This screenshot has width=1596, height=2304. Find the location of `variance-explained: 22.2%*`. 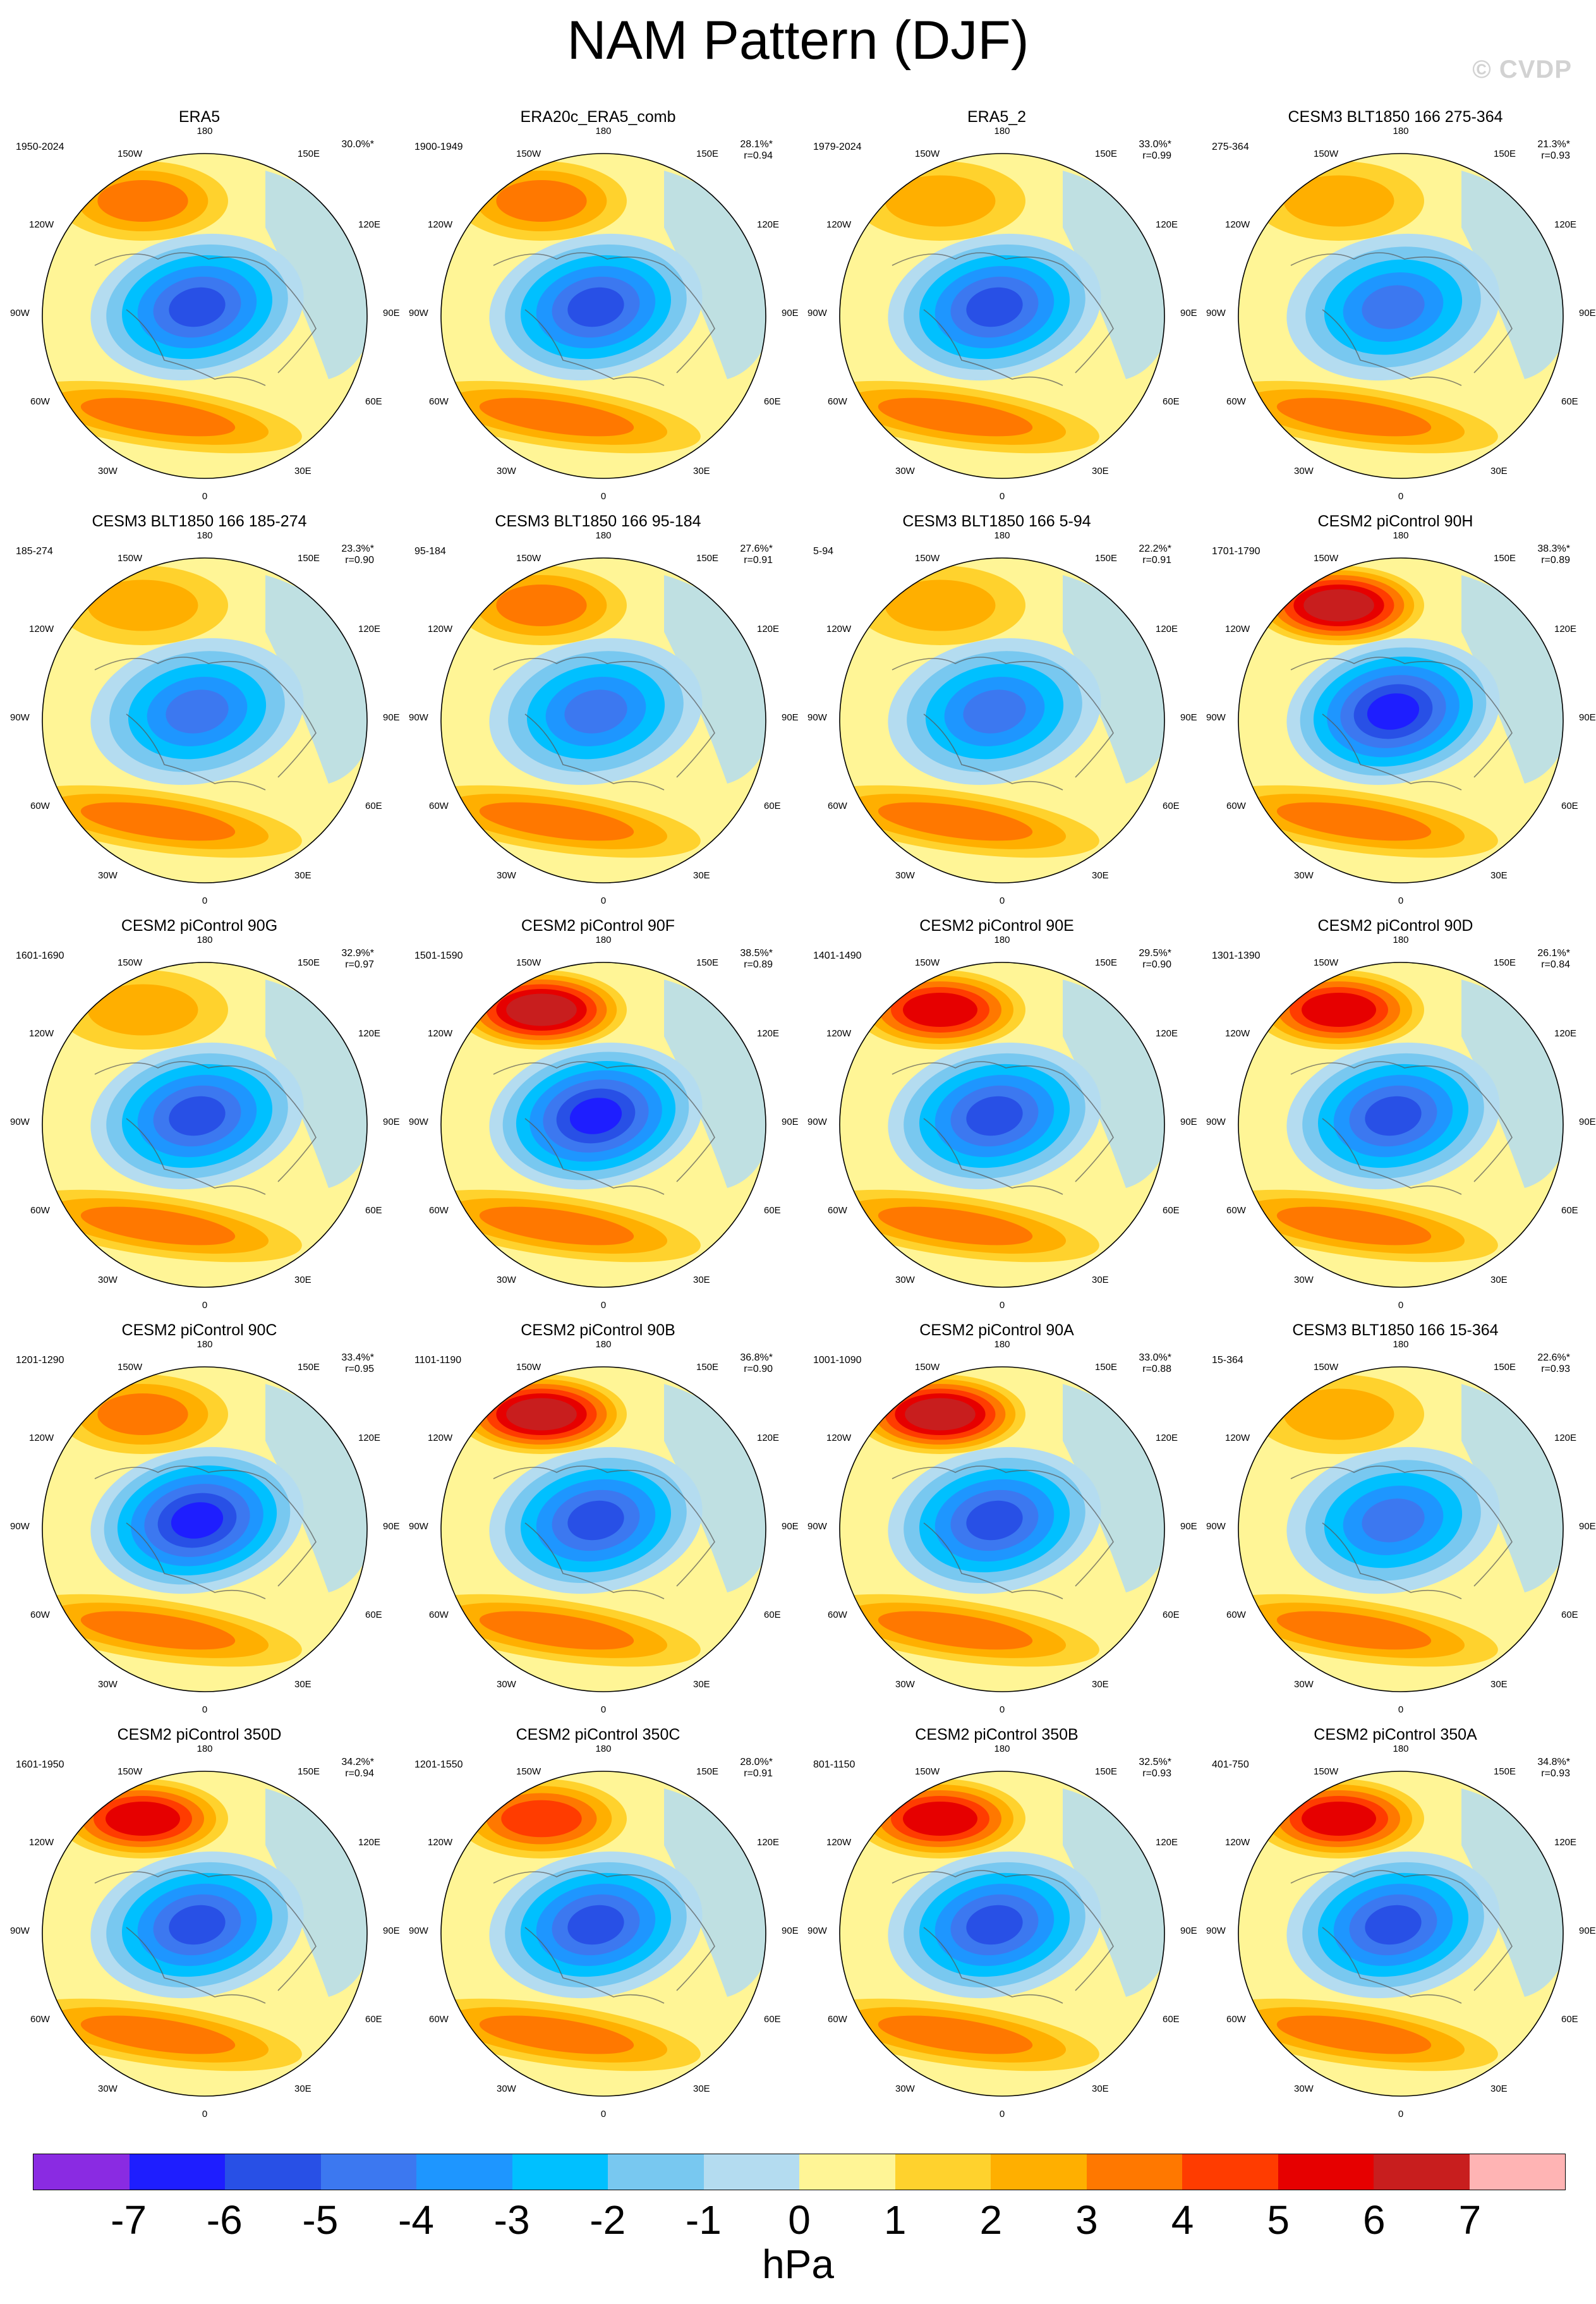

variance-explained: 22.2%* is located at coordinates (1155, 548).